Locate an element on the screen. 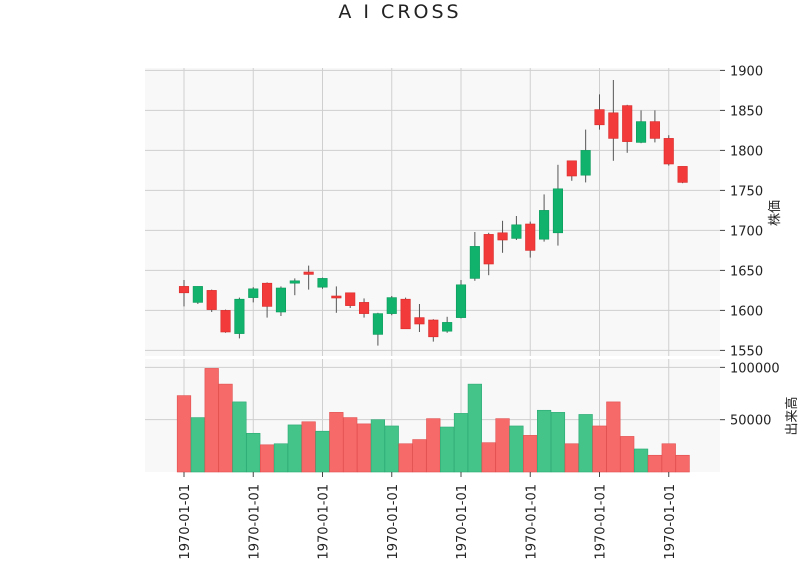 This screenshot has width=800, height=579. price-axis-label: 株価 is located at coordinates (775, 213).